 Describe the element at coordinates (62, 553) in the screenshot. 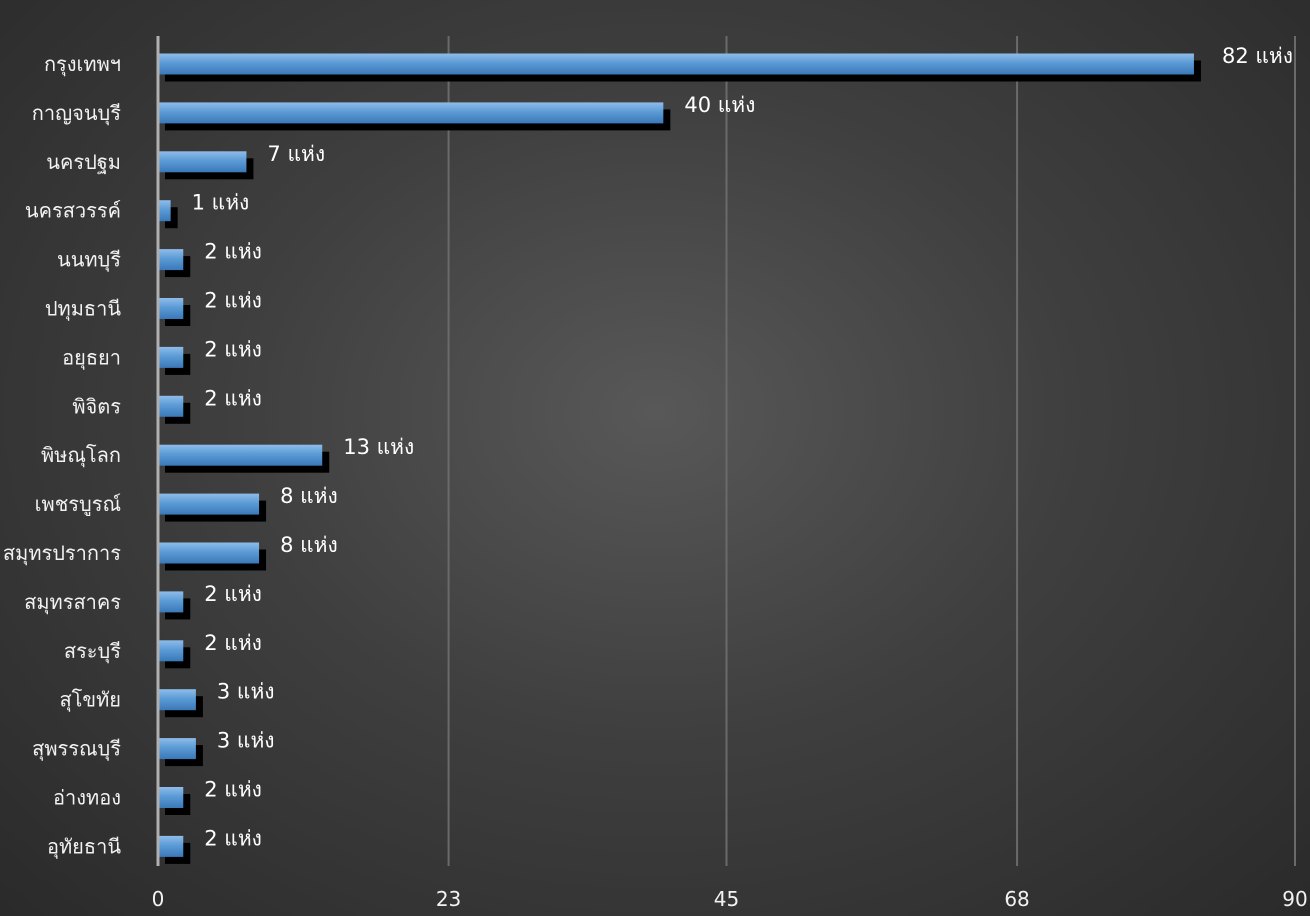

I see `category-label: สมุทรปราการ` at that location.